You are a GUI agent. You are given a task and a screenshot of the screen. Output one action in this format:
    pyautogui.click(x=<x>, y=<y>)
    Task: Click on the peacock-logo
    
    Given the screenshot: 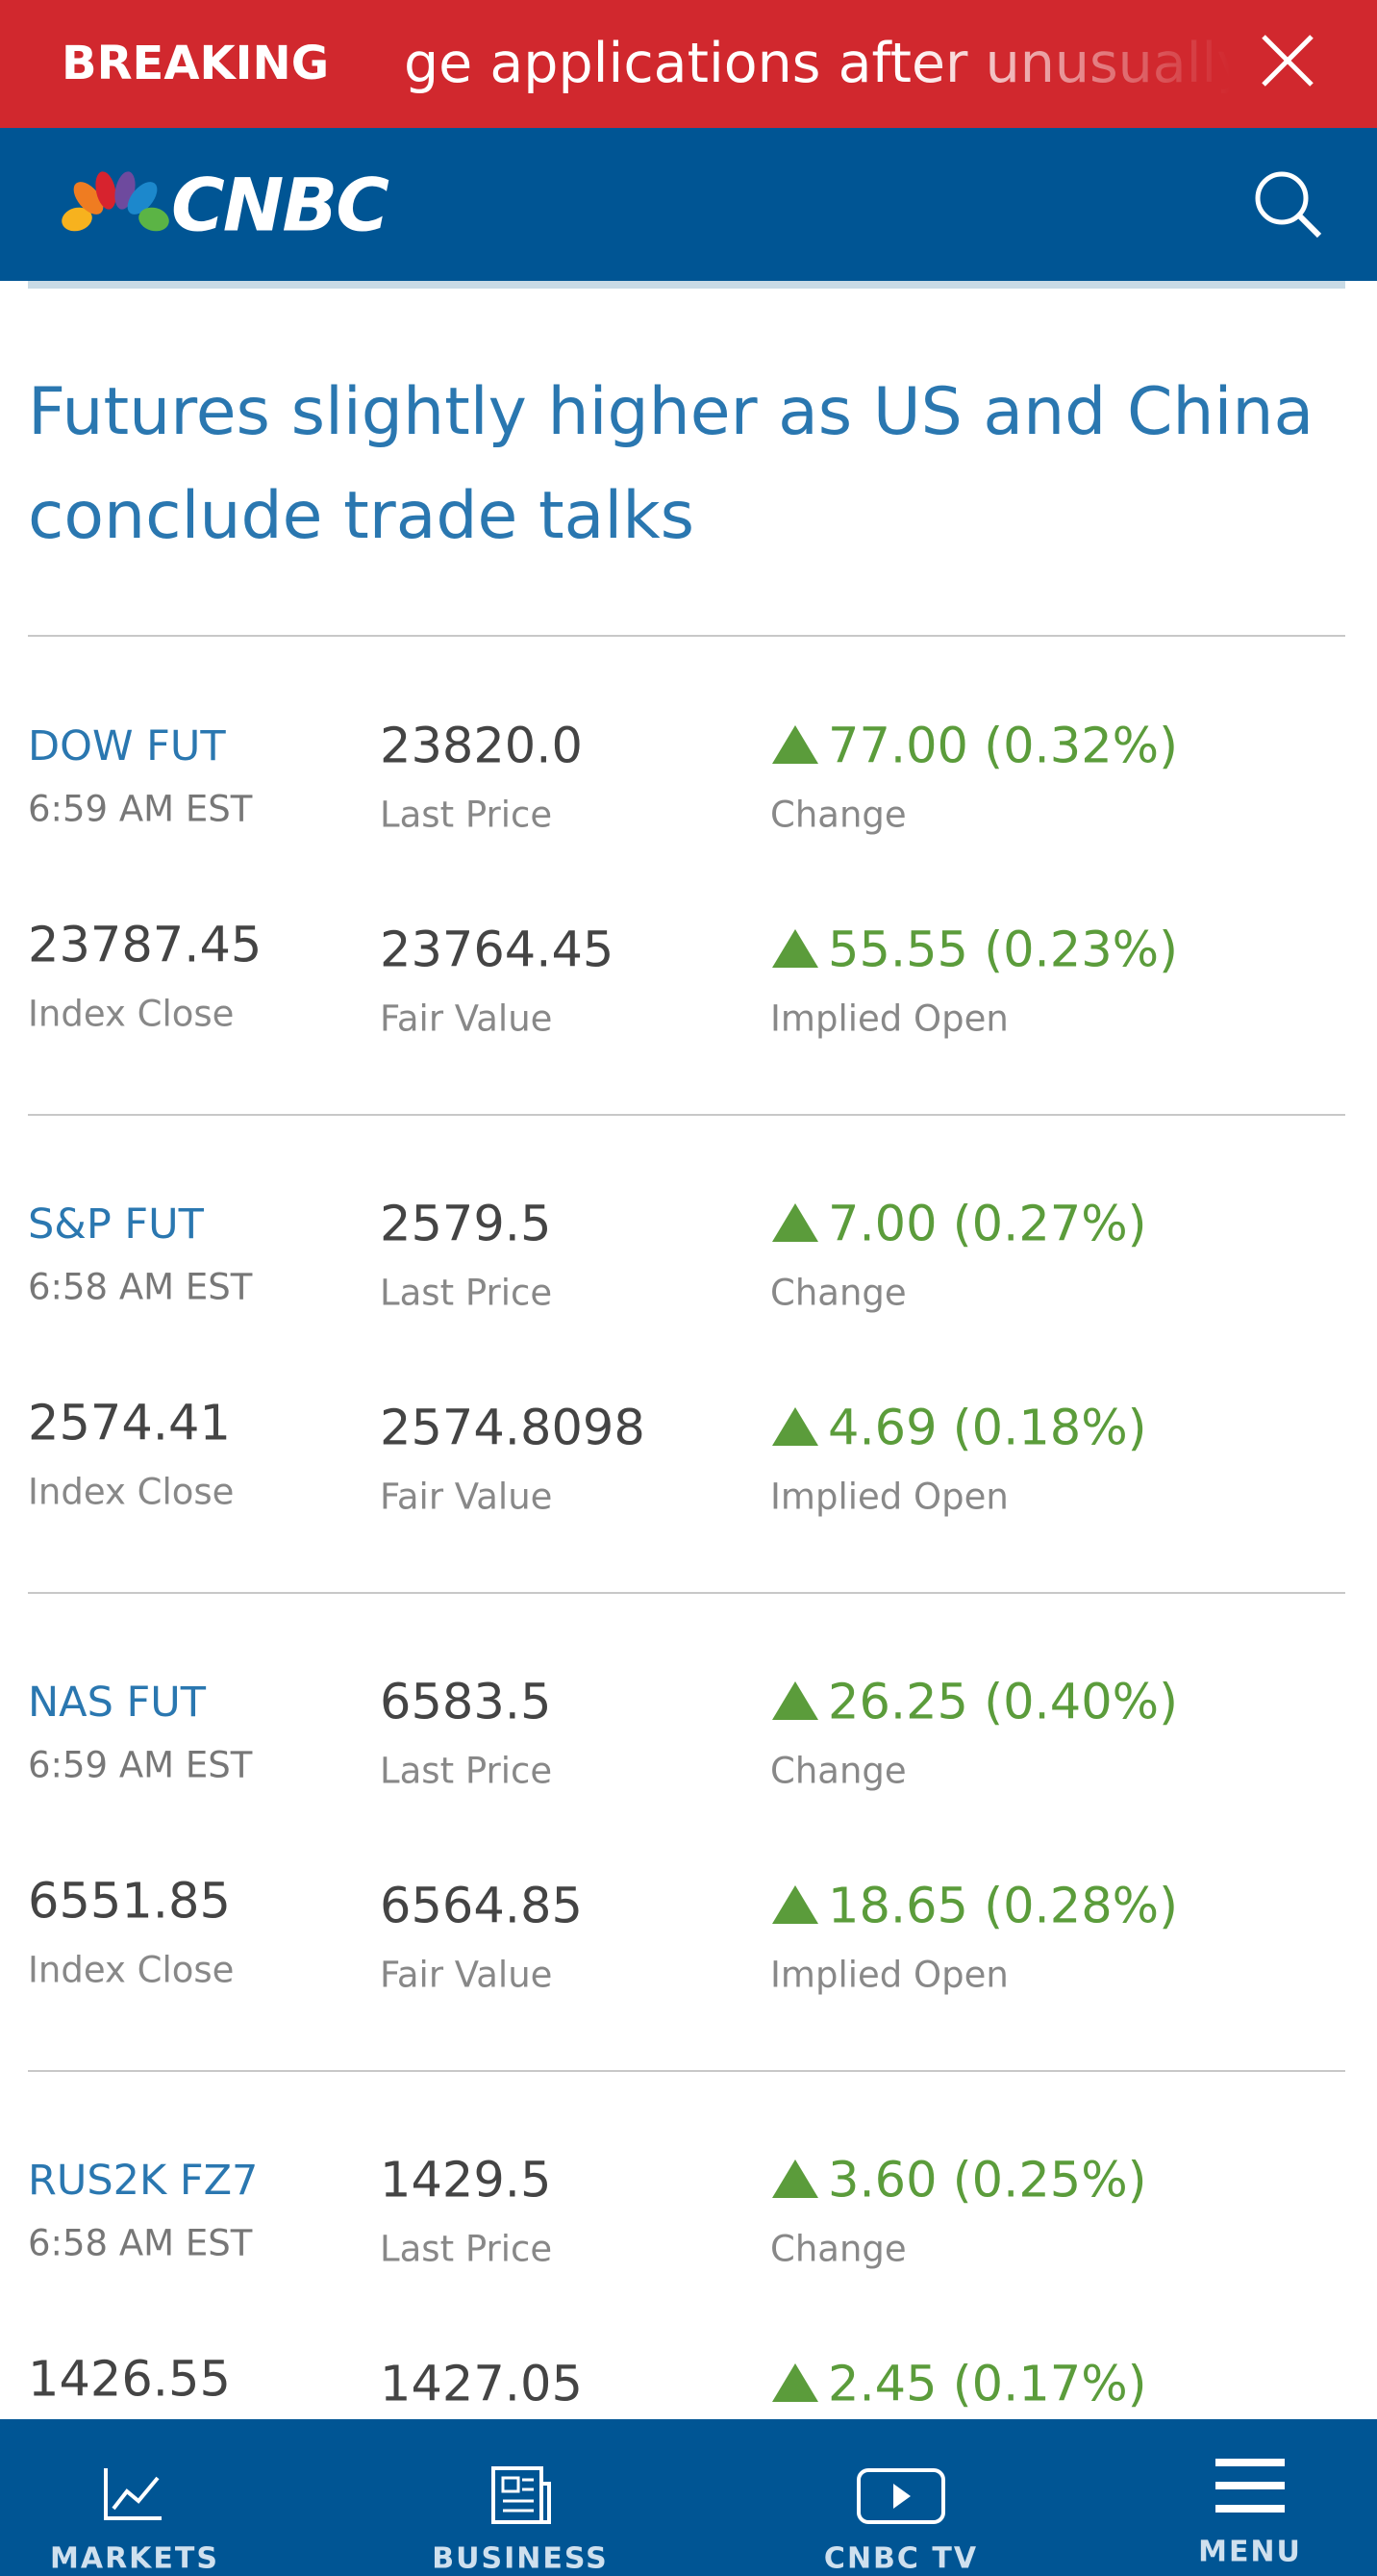 What is the action you would take?
    pyautogui.click(x=115, y=202)
    